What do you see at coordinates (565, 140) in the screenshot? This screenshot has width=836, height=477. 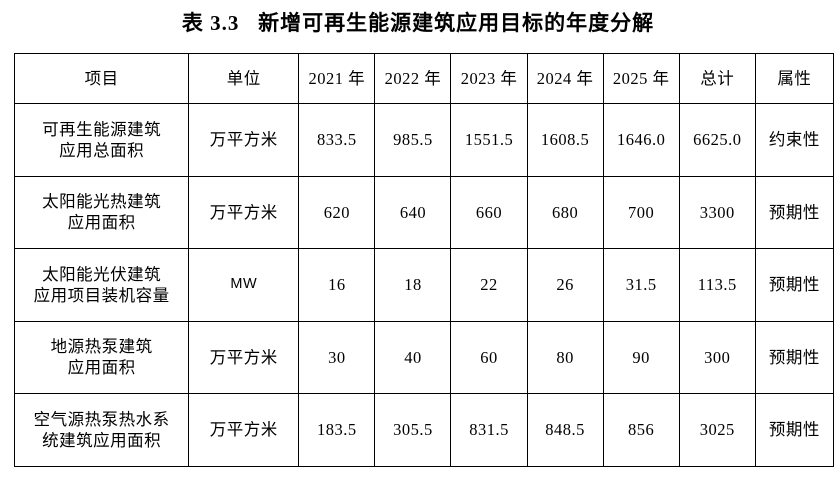 I see `cell-2024: 1608.5` at bounding box center [565, 140].